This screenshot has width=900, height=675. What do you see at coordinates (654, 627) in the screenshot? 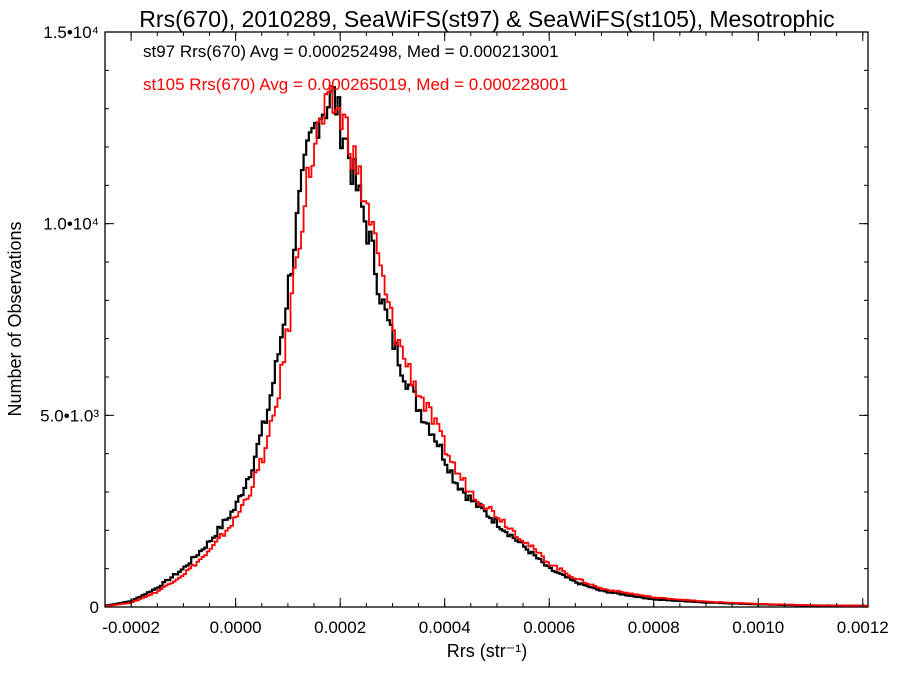
I see `x-tick-label: 0.0008` at bounding box center [654, 627].